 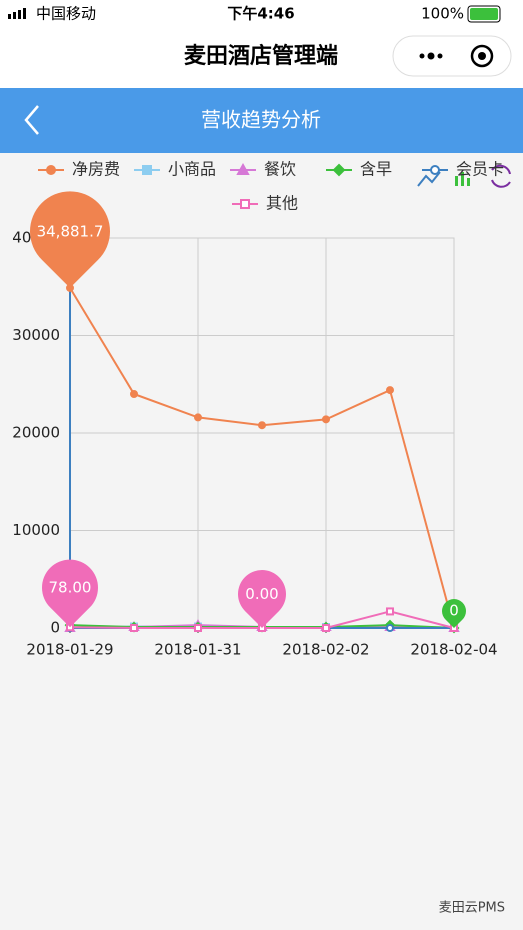 I want to click on battery-fill, so click(x=484, y=14).